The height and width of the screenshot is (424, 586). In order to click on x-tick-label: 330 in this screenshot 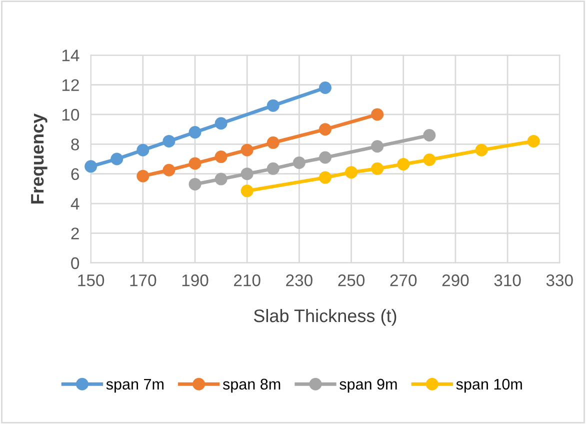, I will do `click(559, 280)`.